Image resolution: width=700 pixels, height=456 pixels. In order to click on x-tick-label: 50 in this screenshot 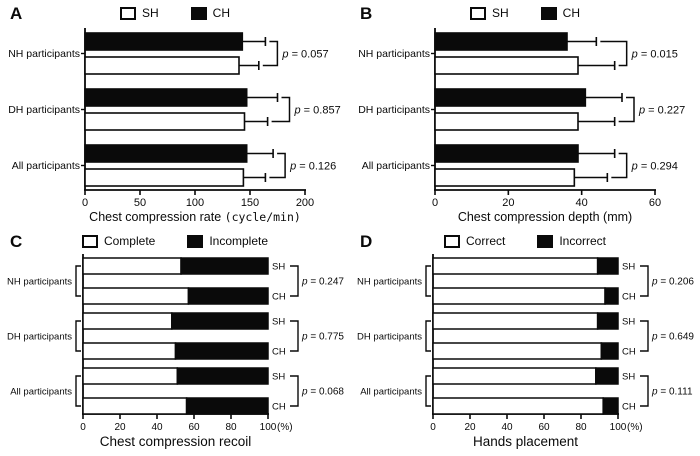, I will do `click(140, 203)`.